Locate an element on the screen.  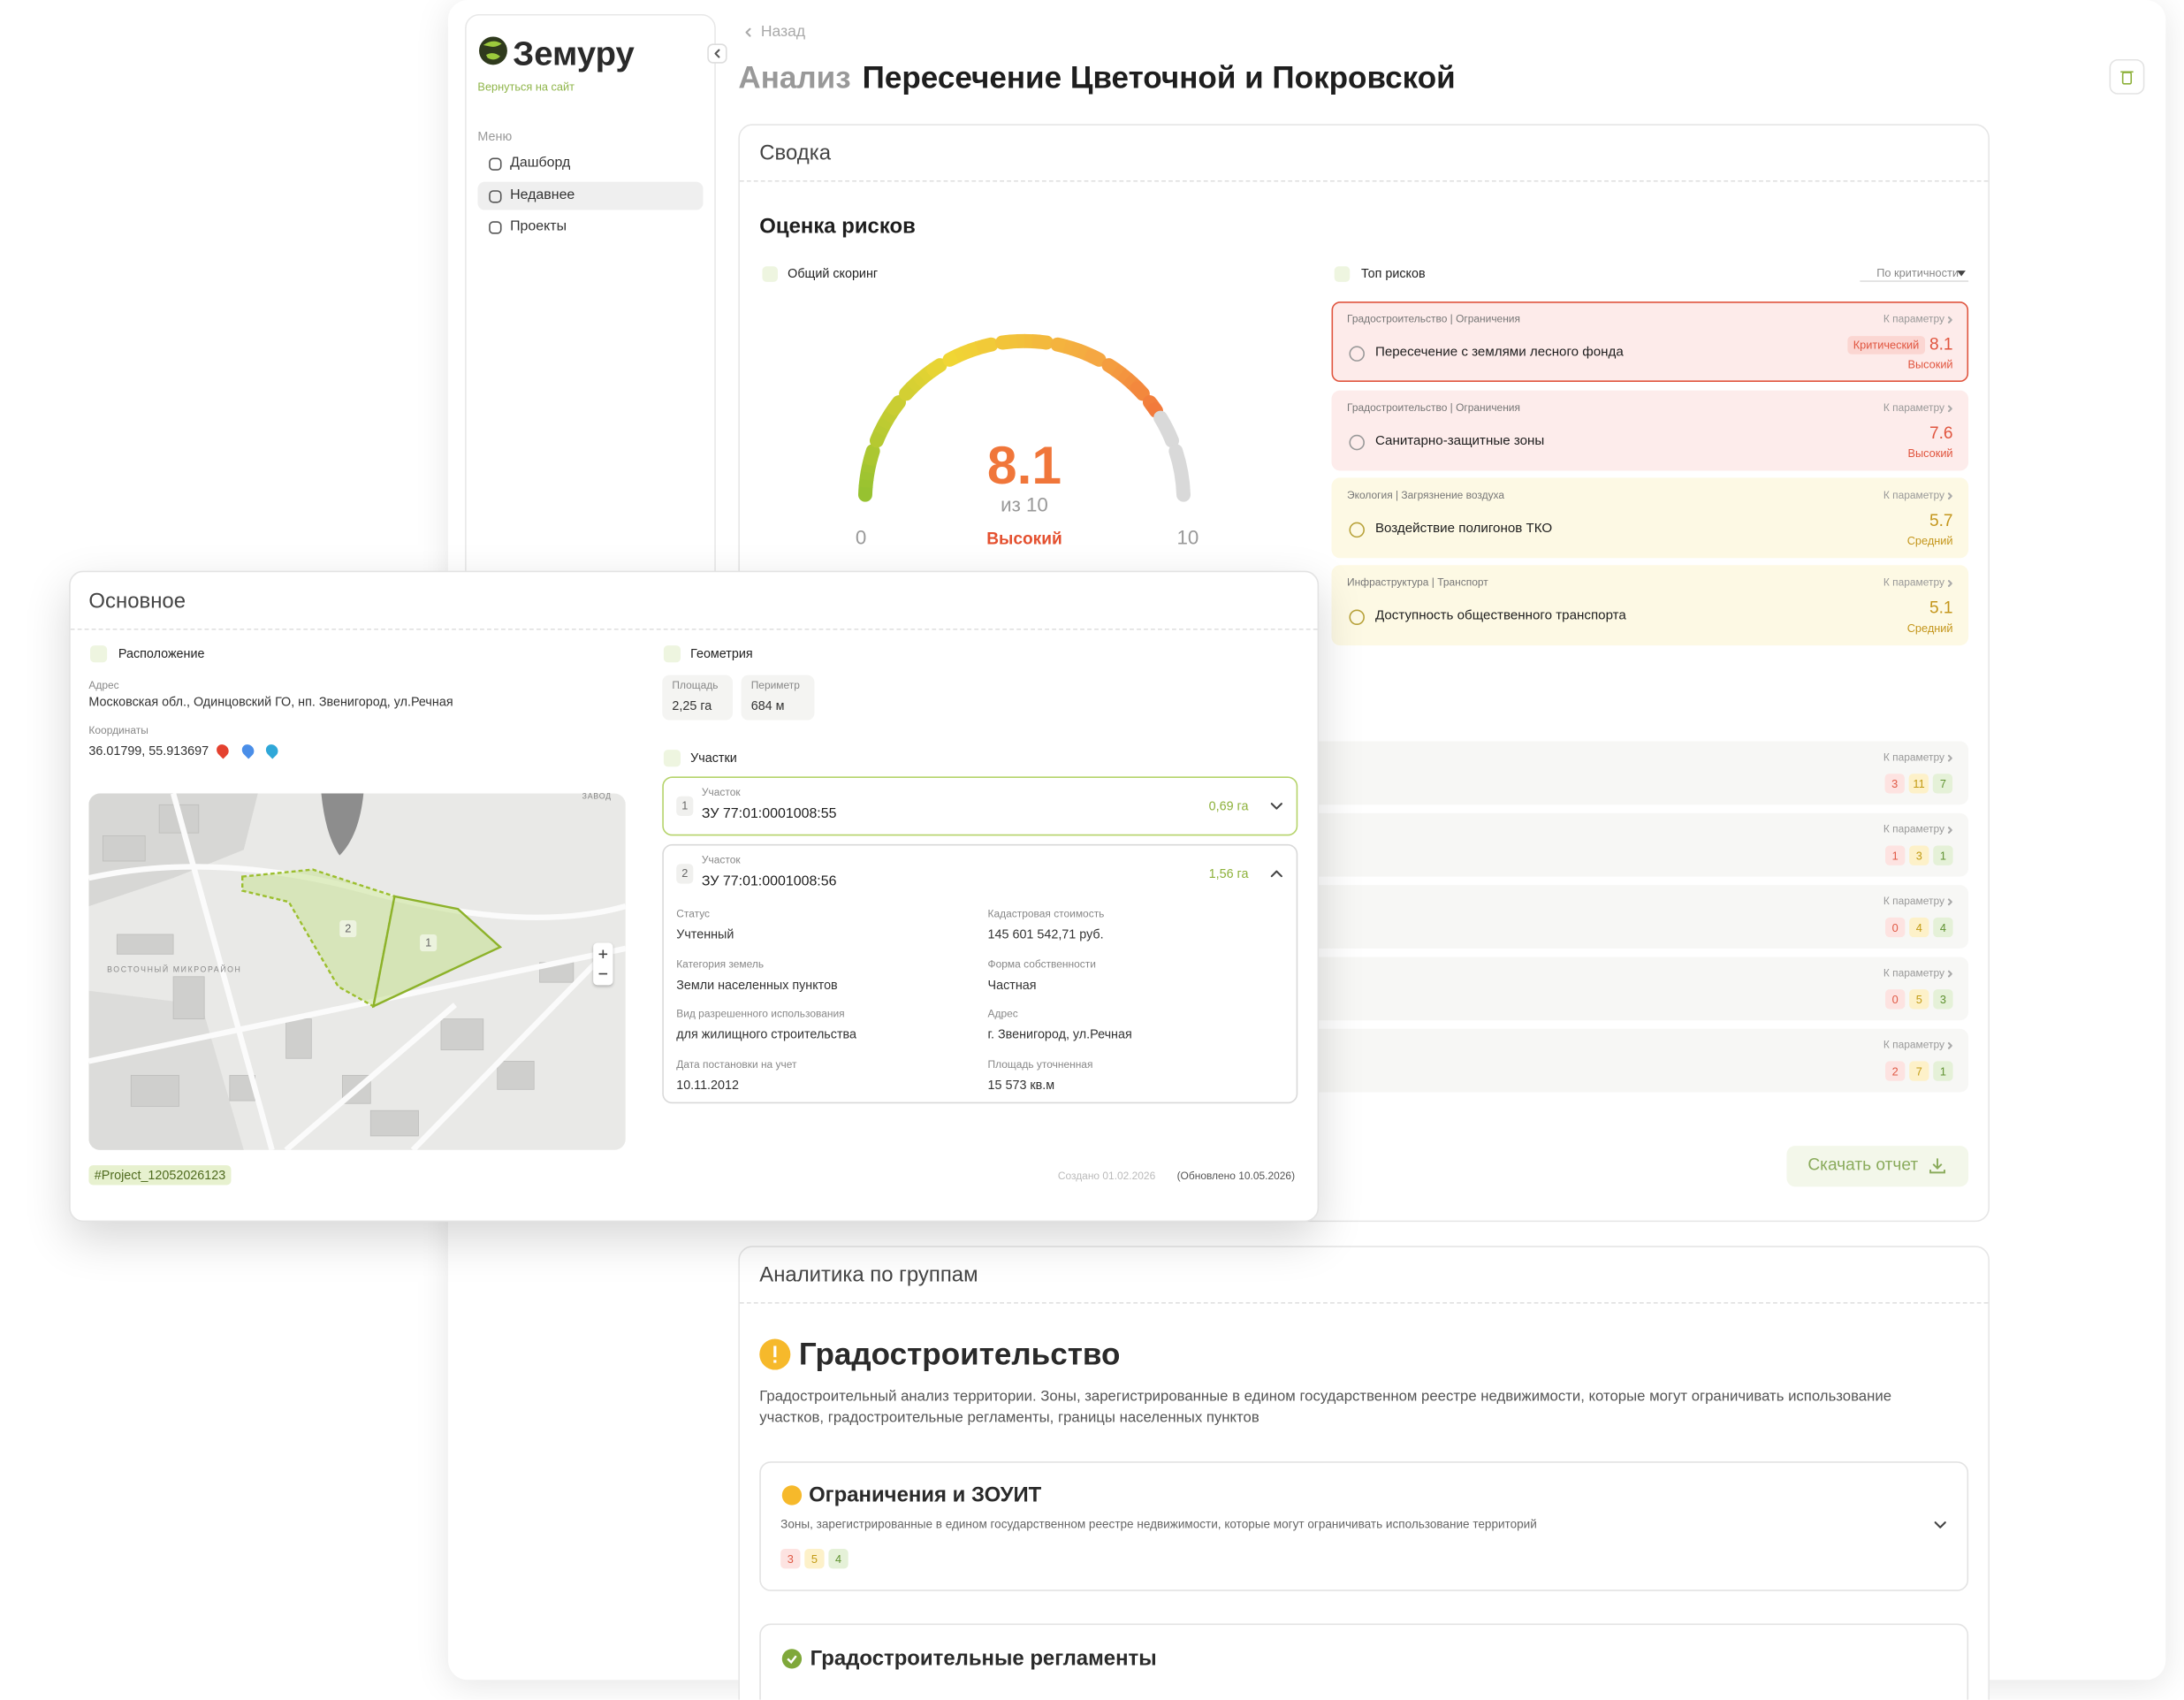
menu-item: Дашборд is located at coordinates (540, 163).